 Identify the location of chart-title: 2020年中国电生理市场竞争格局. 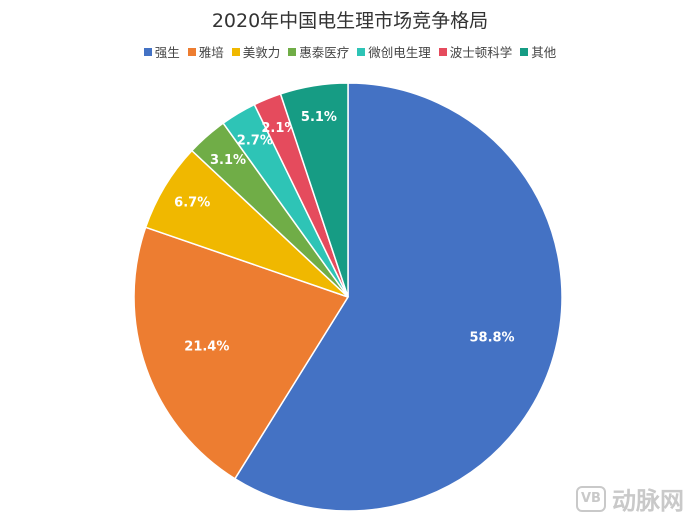
(350, 21).